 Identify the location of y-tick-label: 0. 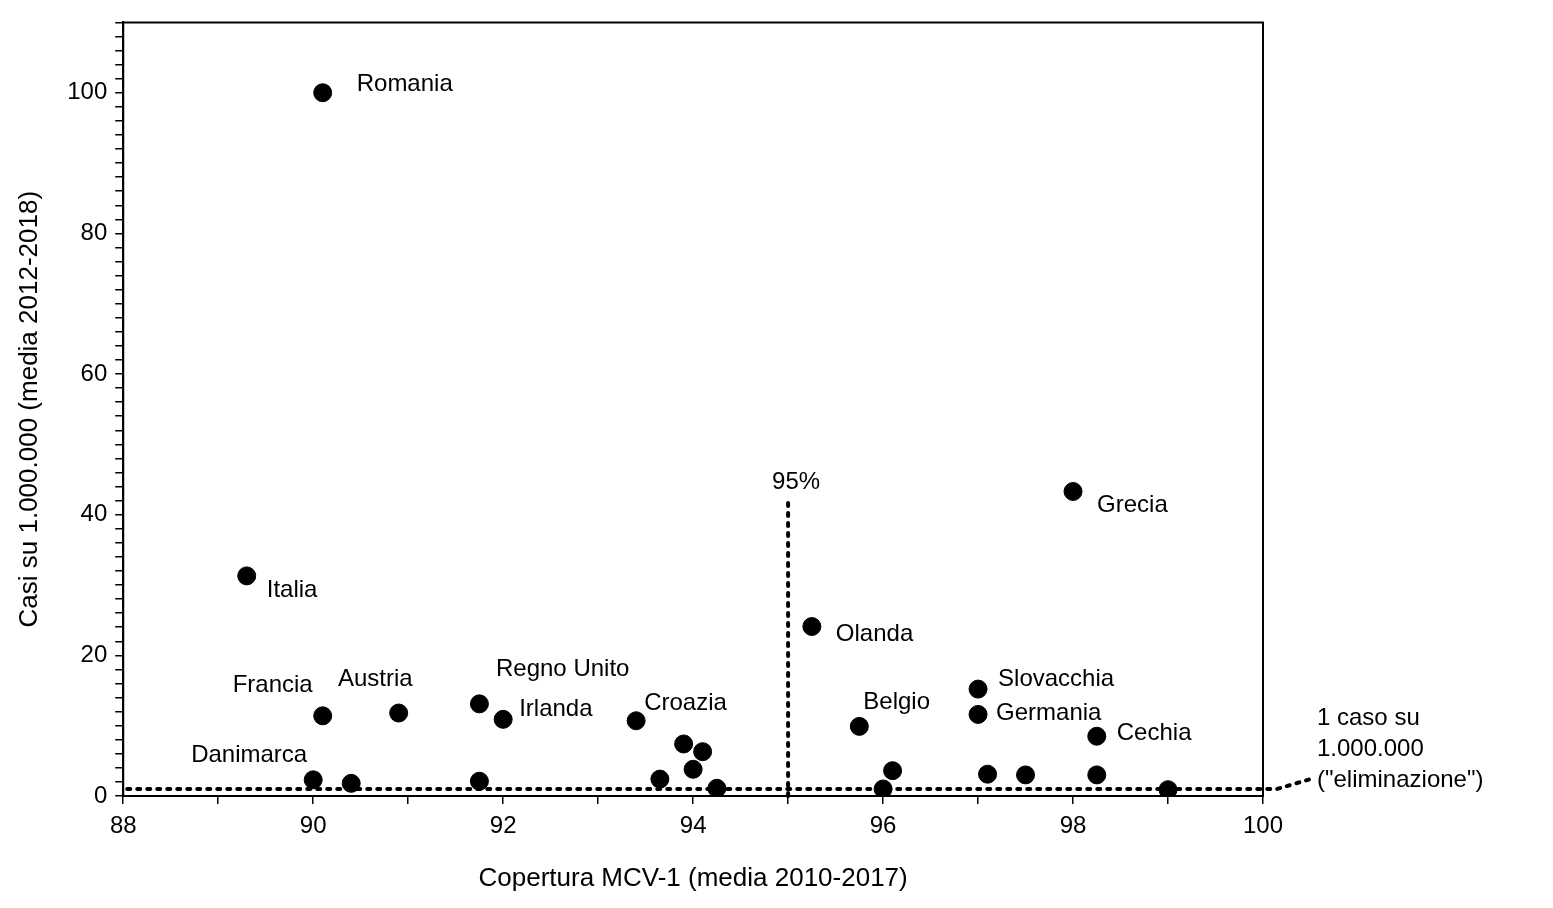
(100, 794).